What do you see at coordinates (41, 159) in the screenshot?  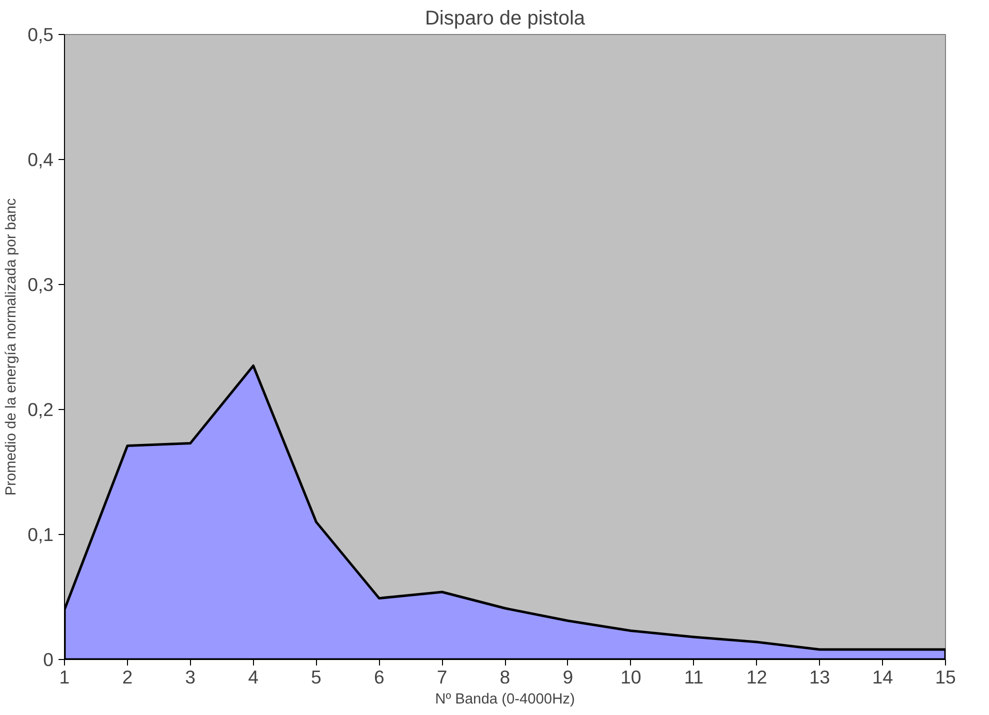 I see `y-tick-label: 0,4` at bounding box center [41, 159].